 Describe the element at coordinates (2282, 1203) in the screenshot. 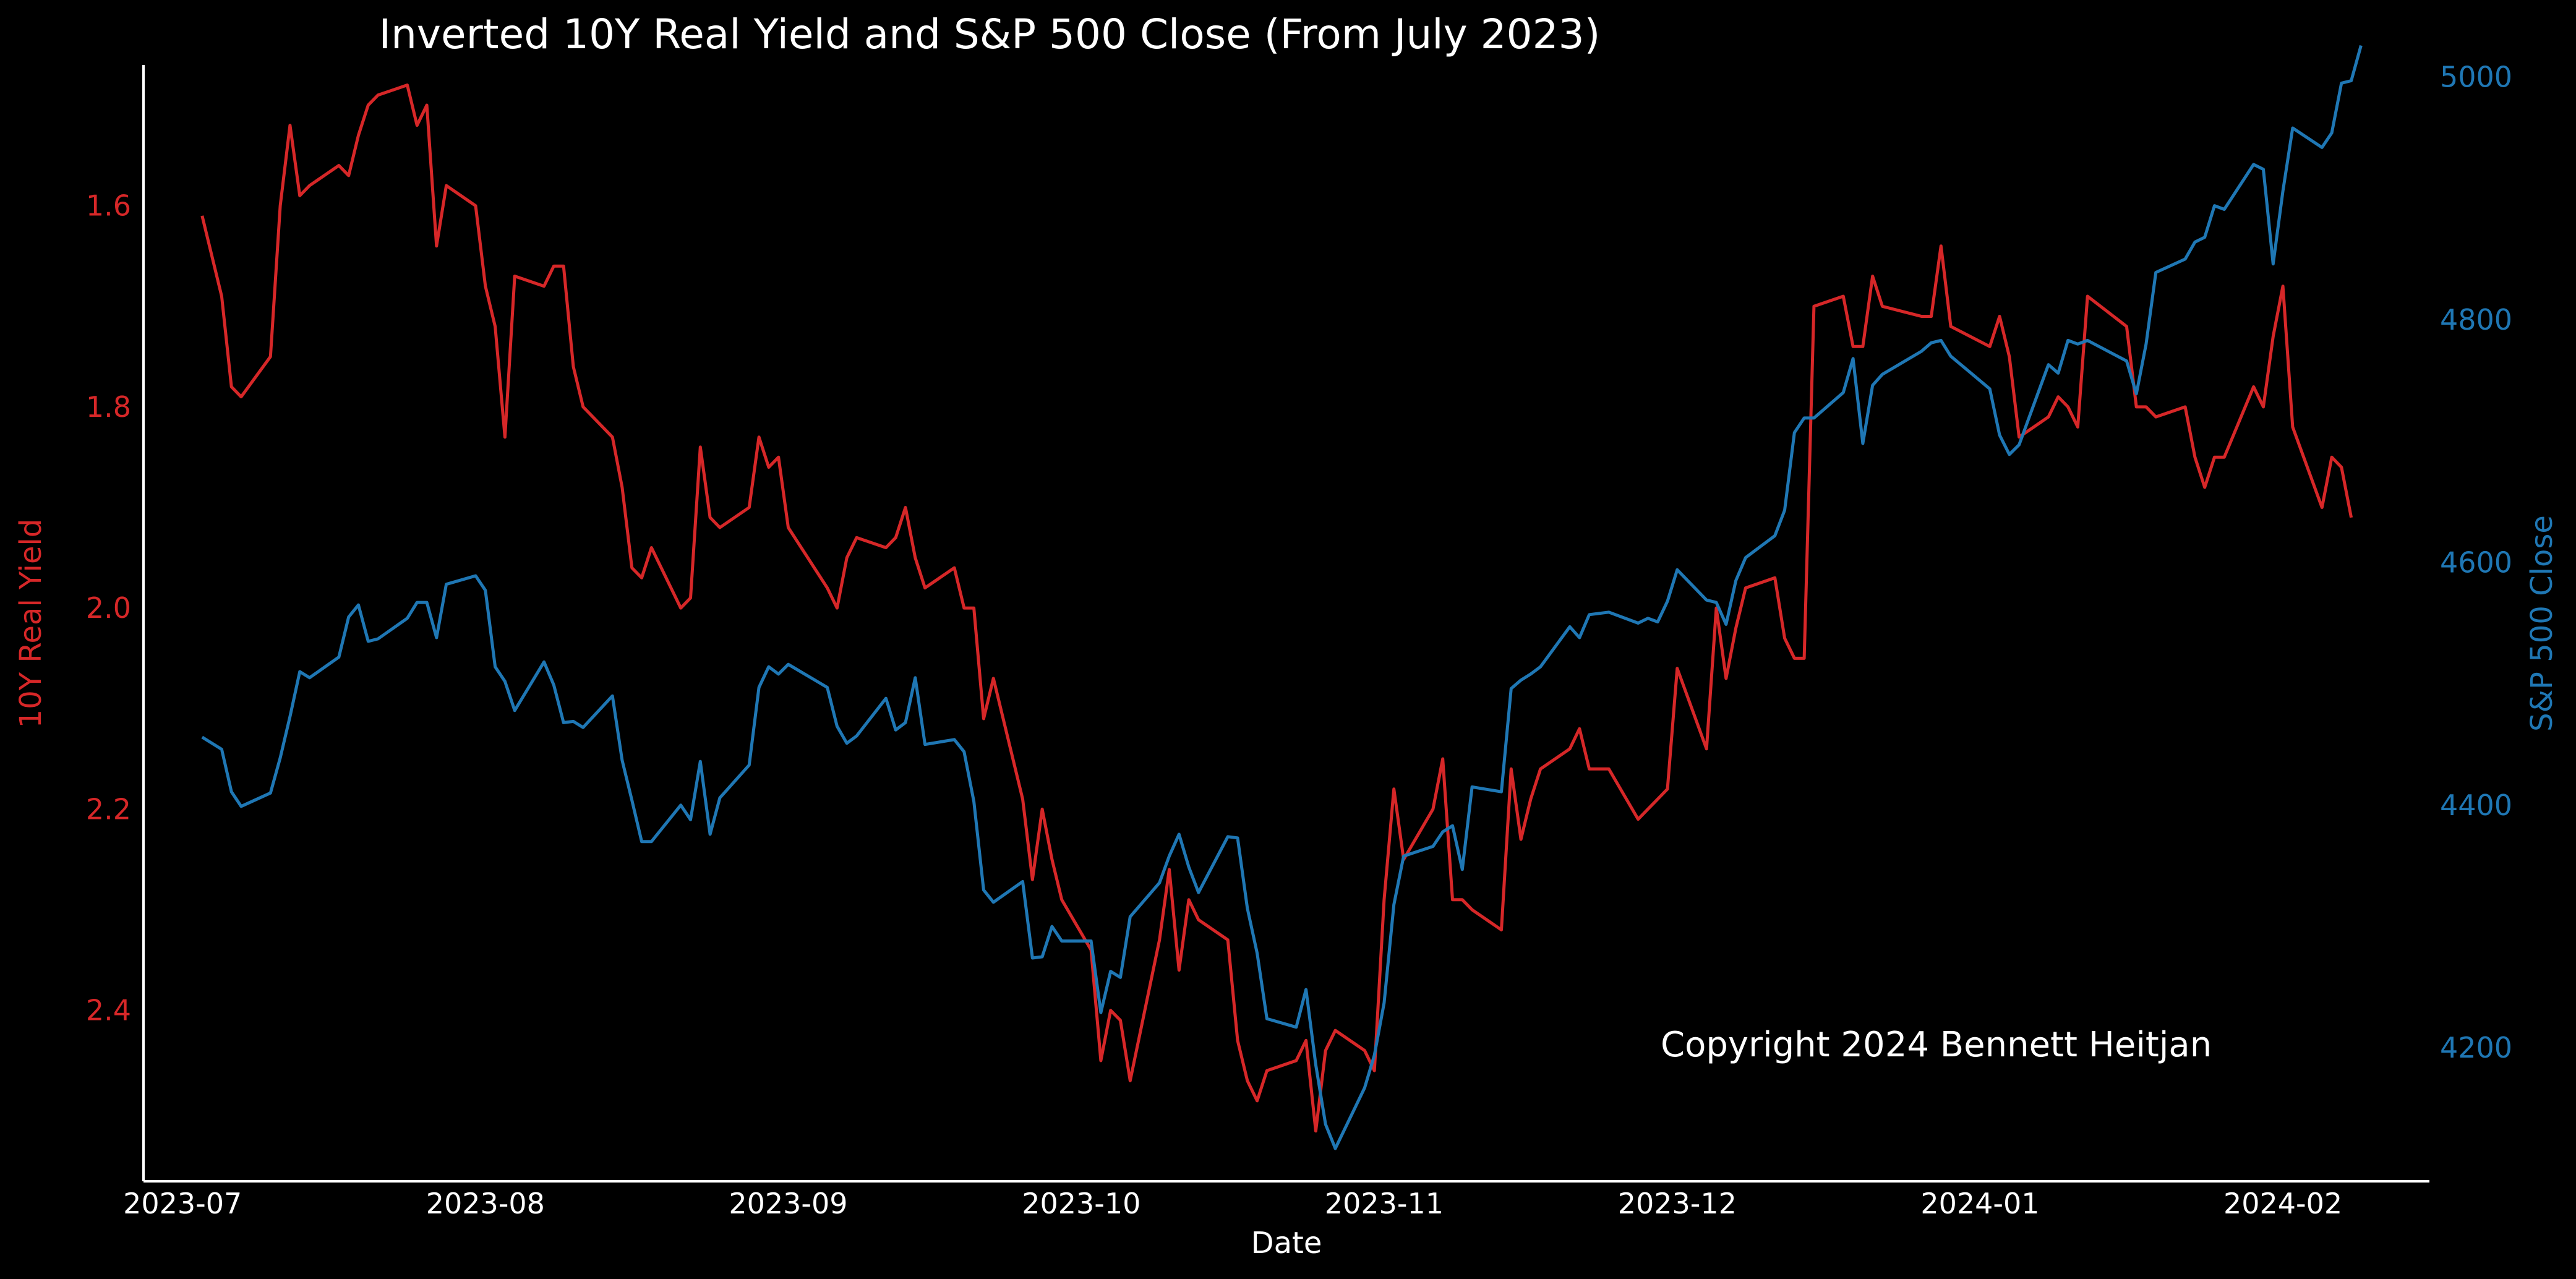

I see `x-tick-label: 2024-02` at that location.